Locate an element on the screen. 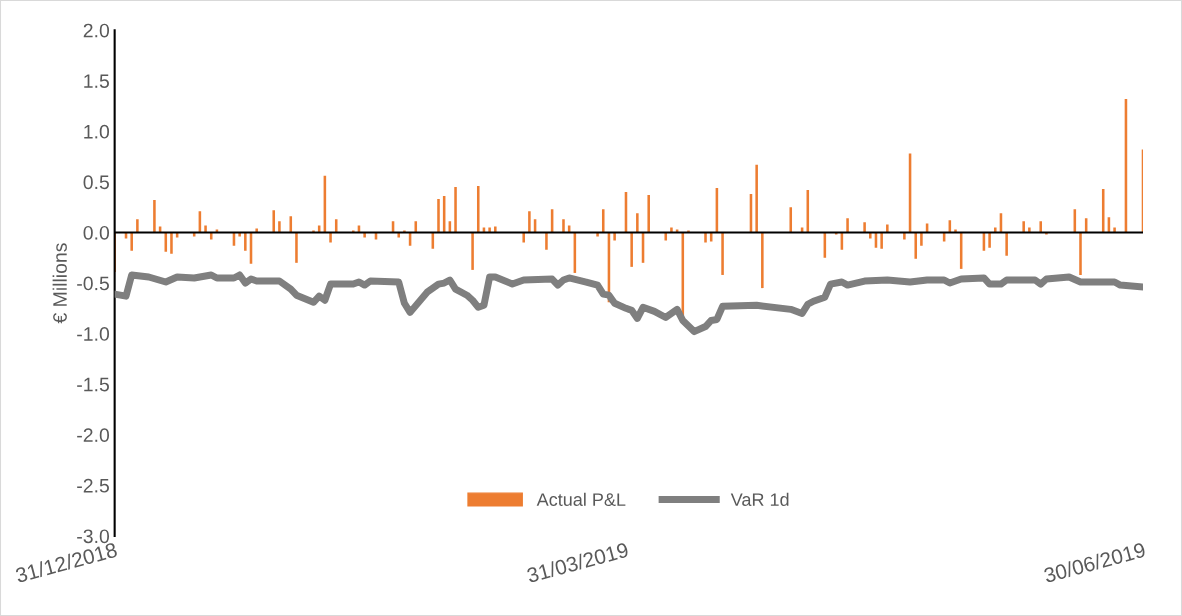  y-tick-label: -1.5 is located at coordinates (93, 384).